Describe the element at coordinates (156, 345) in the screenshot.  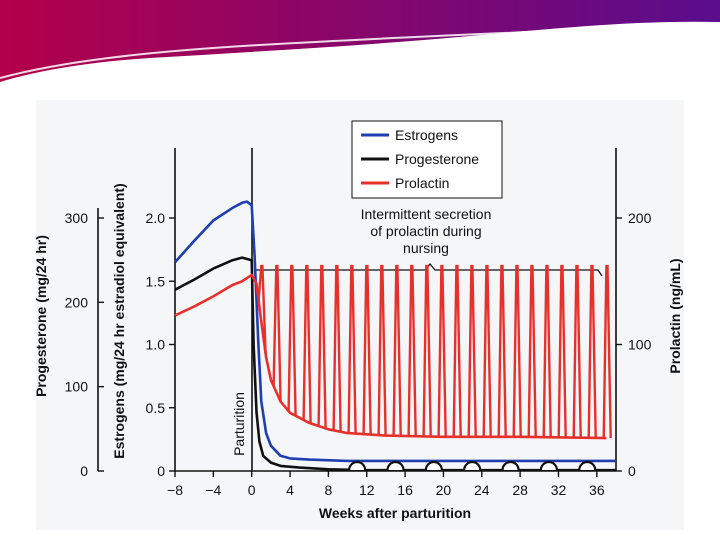
I see `estrogens-tick-label: 1.0` at that location.